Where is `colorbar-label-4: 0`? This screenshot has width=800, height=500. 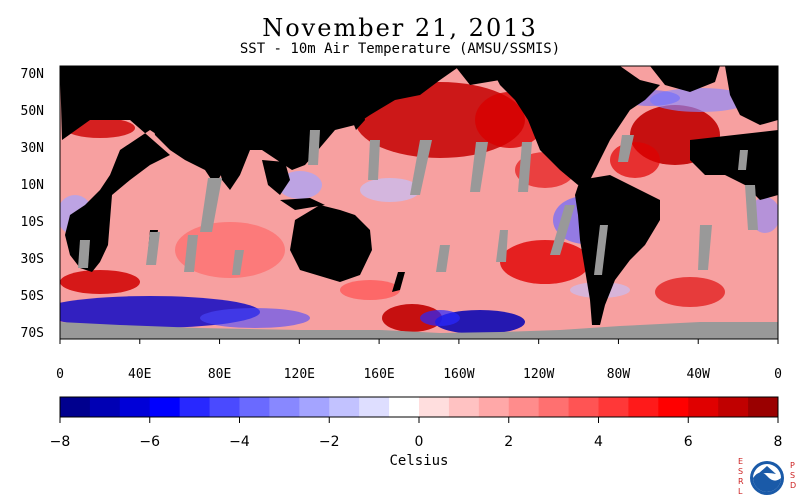
colorbar-label-4: 0 is located at coordinates (419, 442).